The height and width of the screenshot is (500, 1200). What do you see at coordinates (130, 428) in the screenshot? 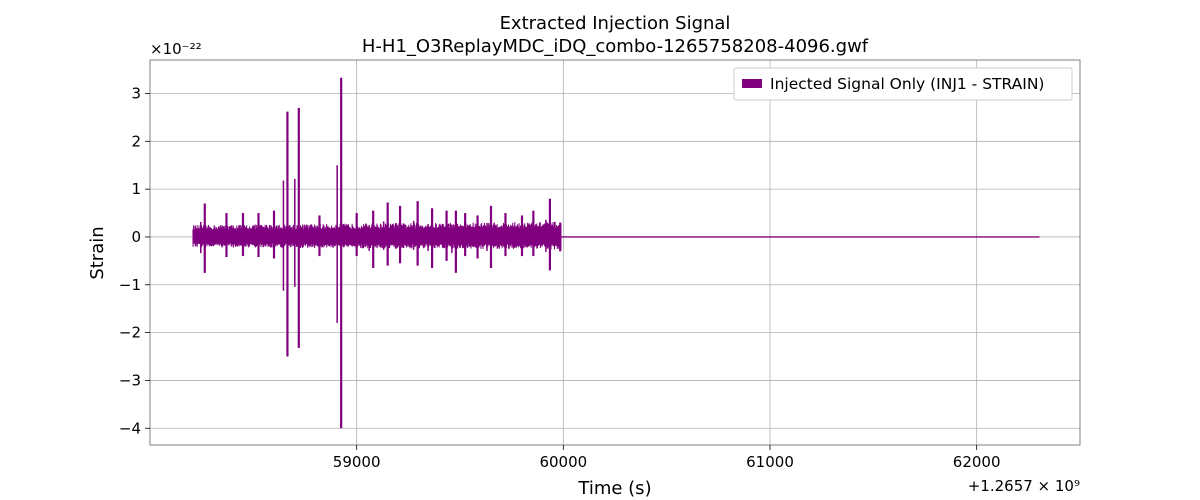
I see `y-tick-label: −4` at bounding box center [130, 428].